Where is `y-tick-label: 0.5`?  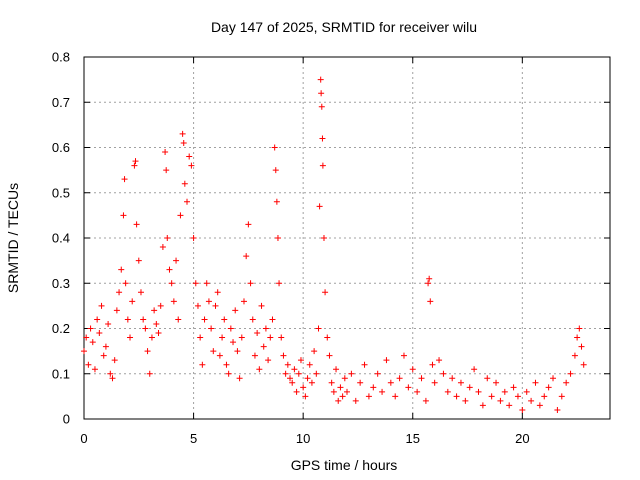 y-tick-label: 0.5 is located at coordinates (61, 192).